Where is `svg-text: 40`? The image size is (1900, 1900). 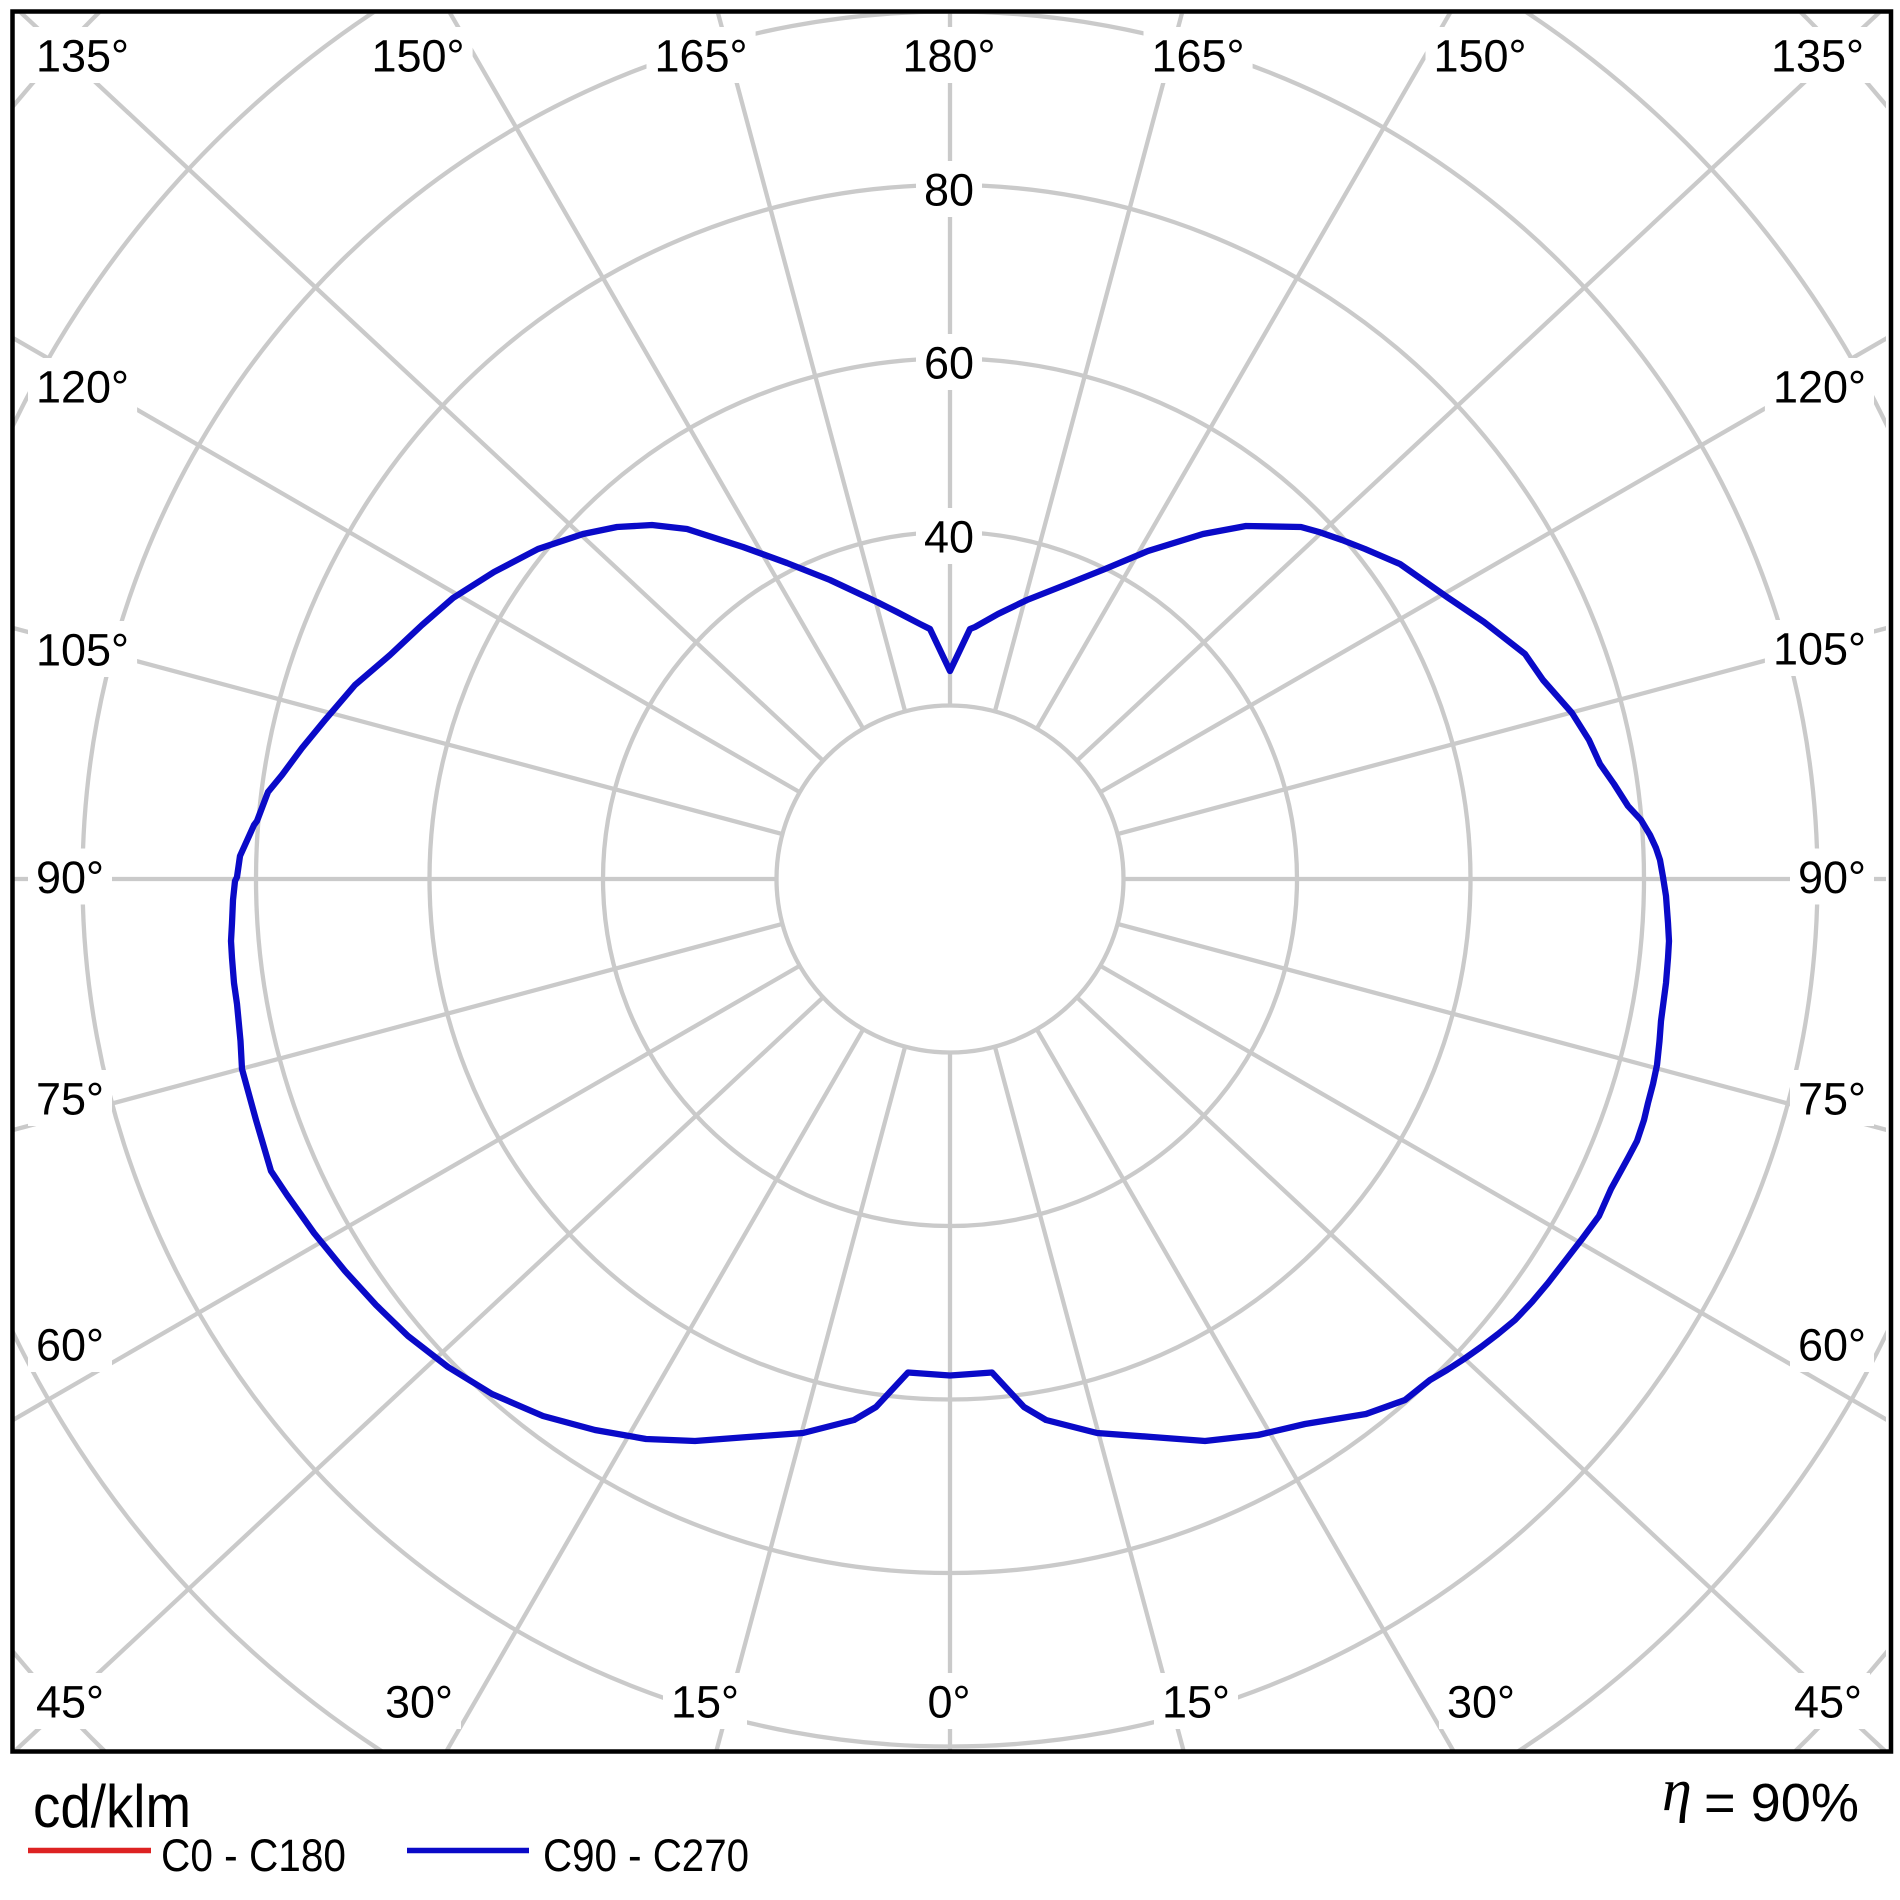 svg-text: 40 is located at coordinates (949, 536).